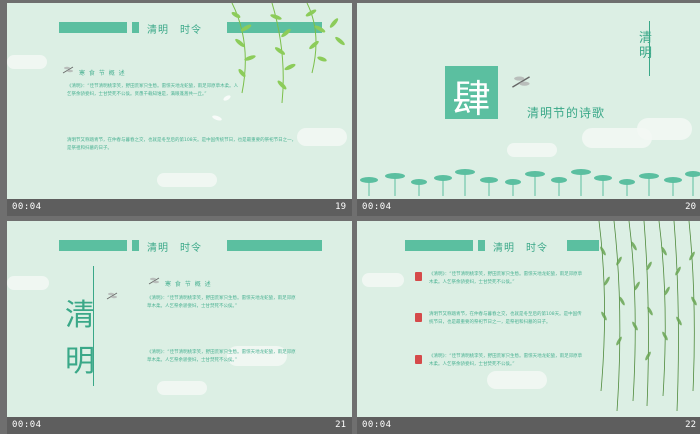 Image resolution: width=700 pixels, height=434 pixels. I want to click on willow-branch-illustration, so click(278, 62).